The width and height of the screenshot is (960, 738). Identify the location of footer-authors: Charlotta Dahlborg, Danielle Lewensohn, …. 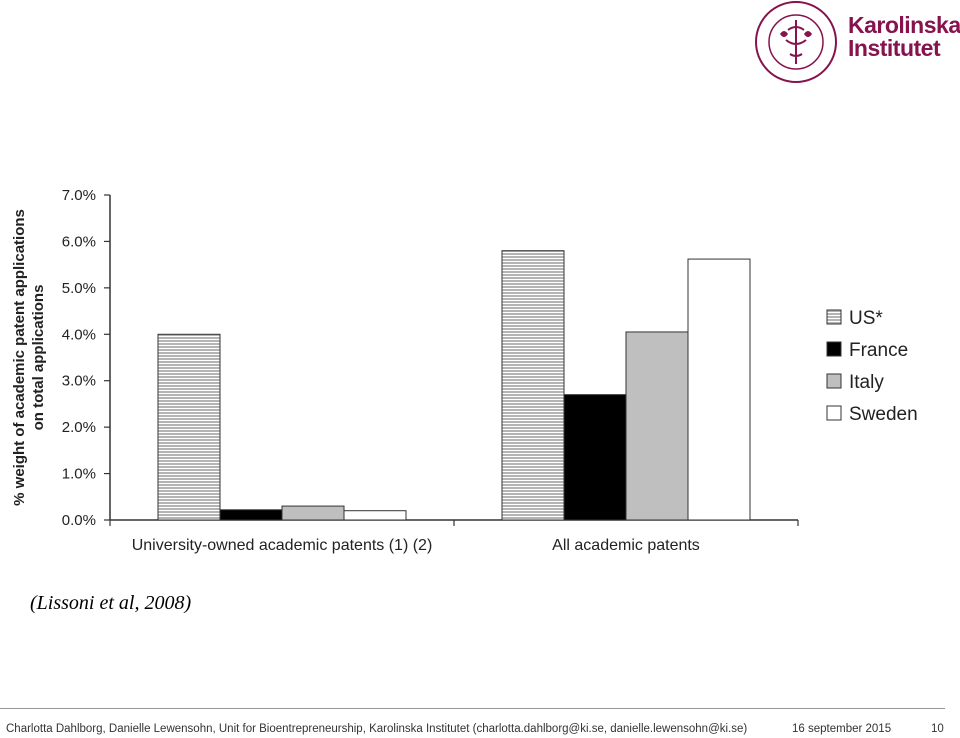
(377, 729).